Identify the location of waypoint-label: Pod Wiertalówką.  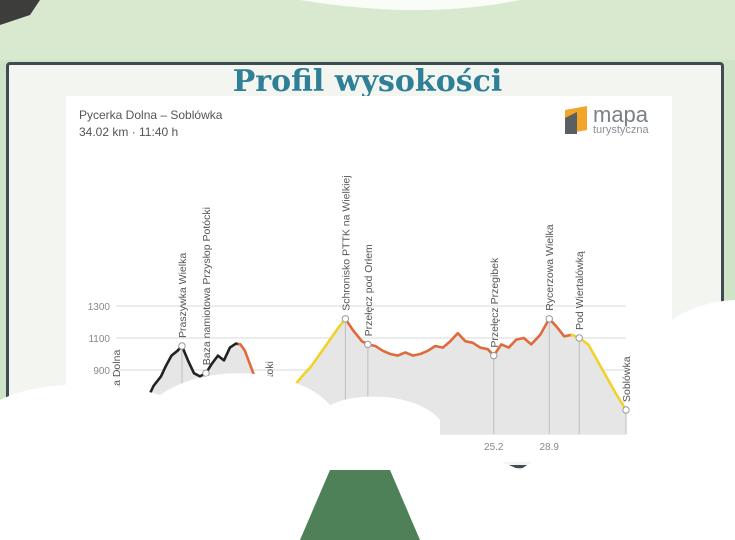
(580, 290).